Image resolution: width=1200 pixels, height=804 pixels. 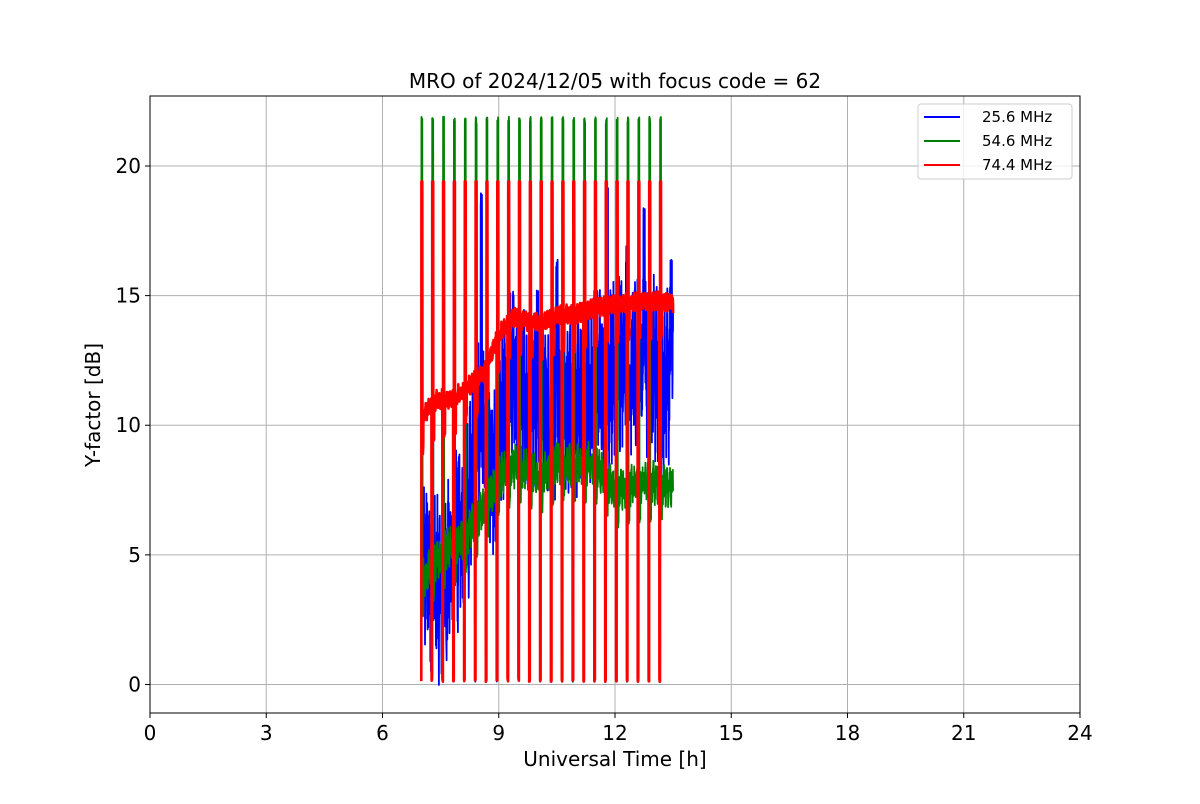 What do you see at coordinates (614, 733) in the screenshot?
I see `x-tick-label: 12` at bounding box center [614, 733].